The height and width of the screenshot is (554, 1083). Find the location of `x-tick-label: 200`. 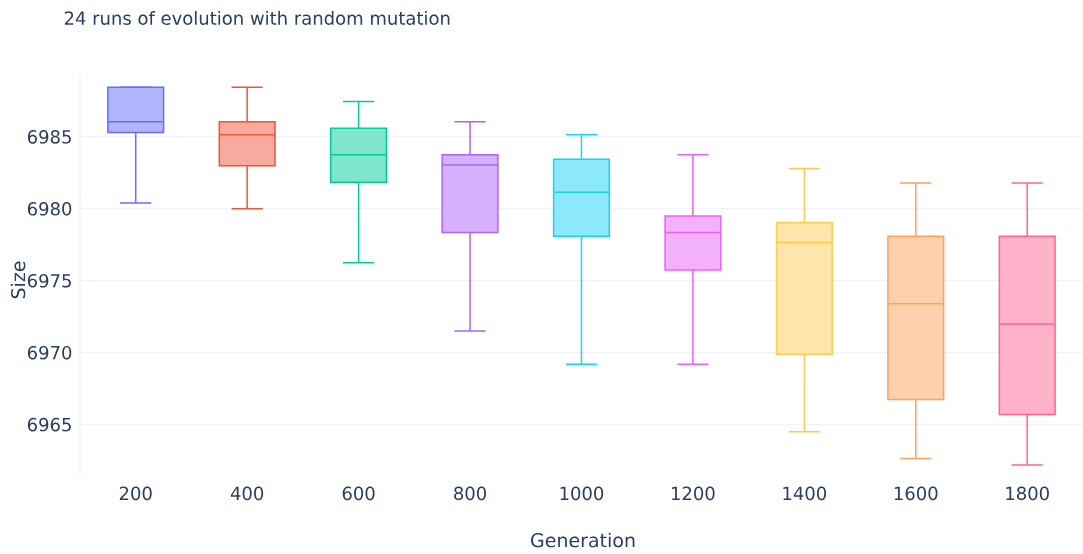

x-tick-label: 200 is located at coordinates (135, 493).